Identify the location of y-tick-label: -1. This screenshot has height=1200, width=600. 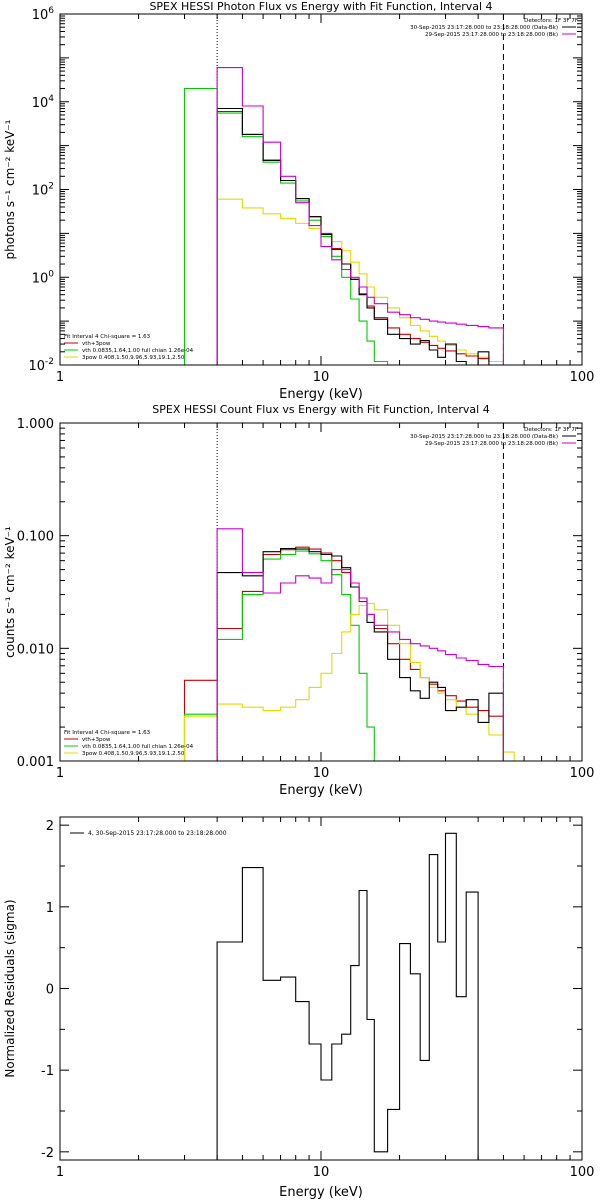
(47, 1071).